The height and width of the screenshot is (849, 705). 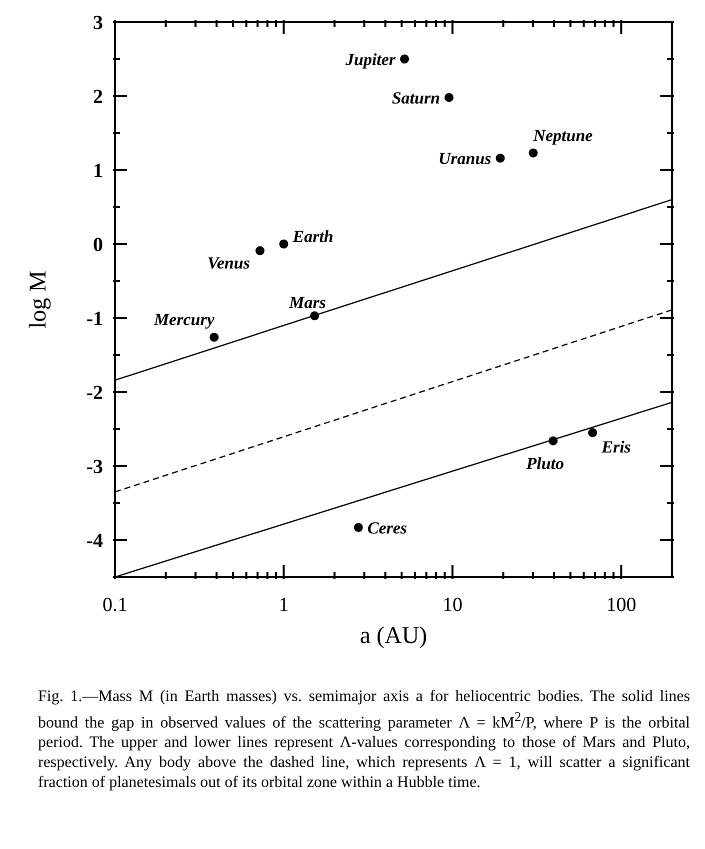 What do you see at coordinates (563, 135) in the screenshot?
I see `annotation: Neptune` at bounding box center [563, 135].